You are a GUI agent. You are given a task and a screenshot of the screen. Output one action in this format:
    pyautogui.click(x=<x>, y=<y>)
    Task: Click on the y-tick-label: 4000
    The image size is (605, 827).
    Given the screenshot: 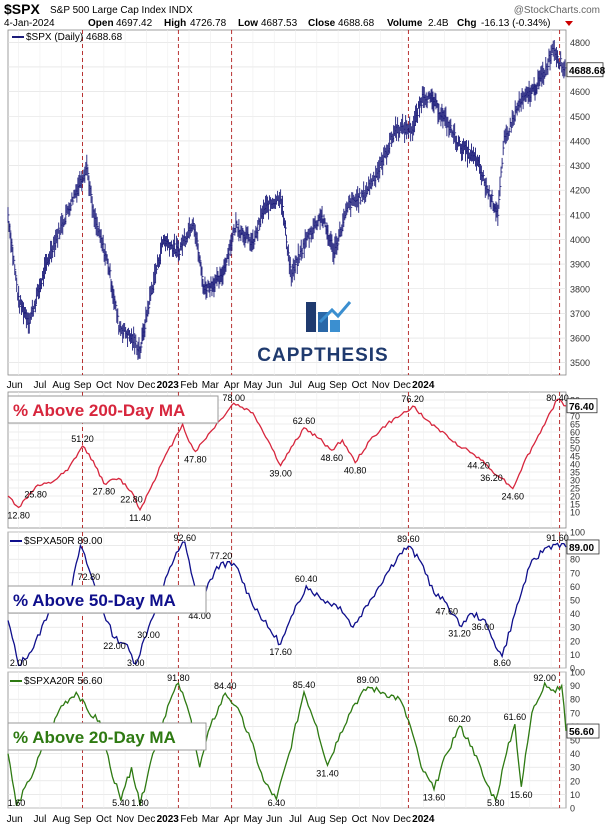 What is the action you would take?
    pyautogui.click(x=580, y=240)
    